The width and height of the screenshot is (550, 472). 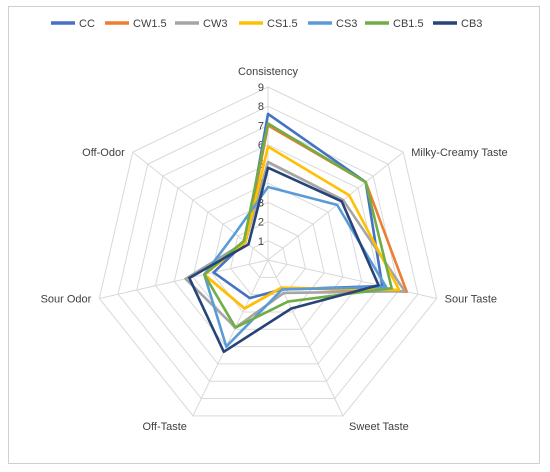 I want to click on axis-label: Off-Taste, so click(x=165, y=427).